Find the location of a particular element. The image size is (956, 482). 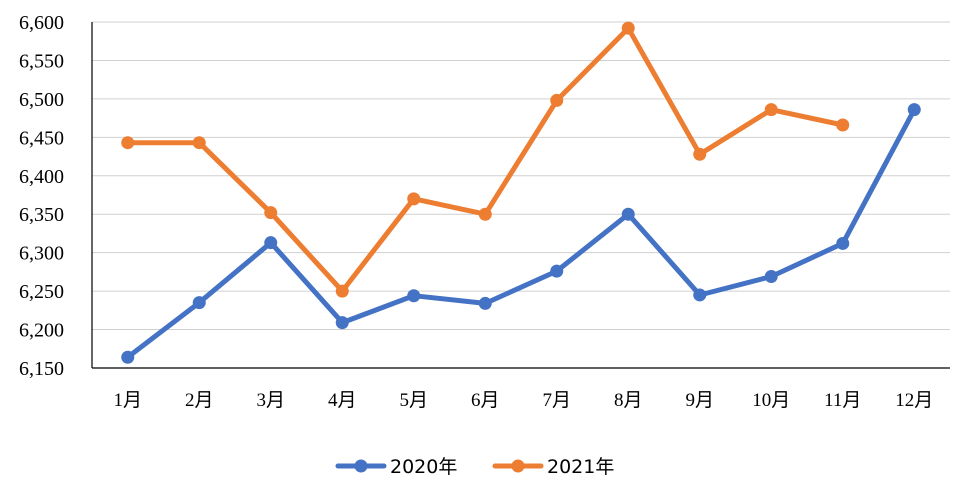

y-tick-label: 6,450 is located at coordinates (41, 138).